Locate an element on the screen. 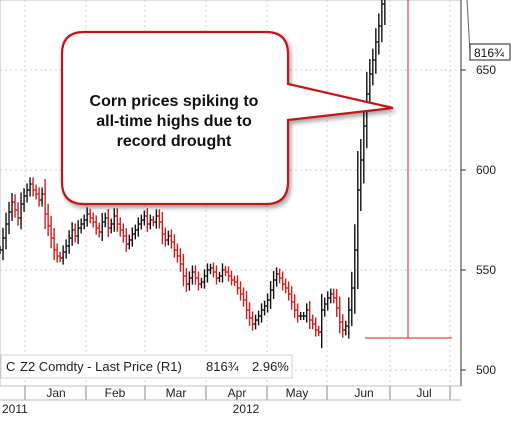 This screenshot has width=518, height=423. y-tick-label: 600 is located at coordinates (486, 170).